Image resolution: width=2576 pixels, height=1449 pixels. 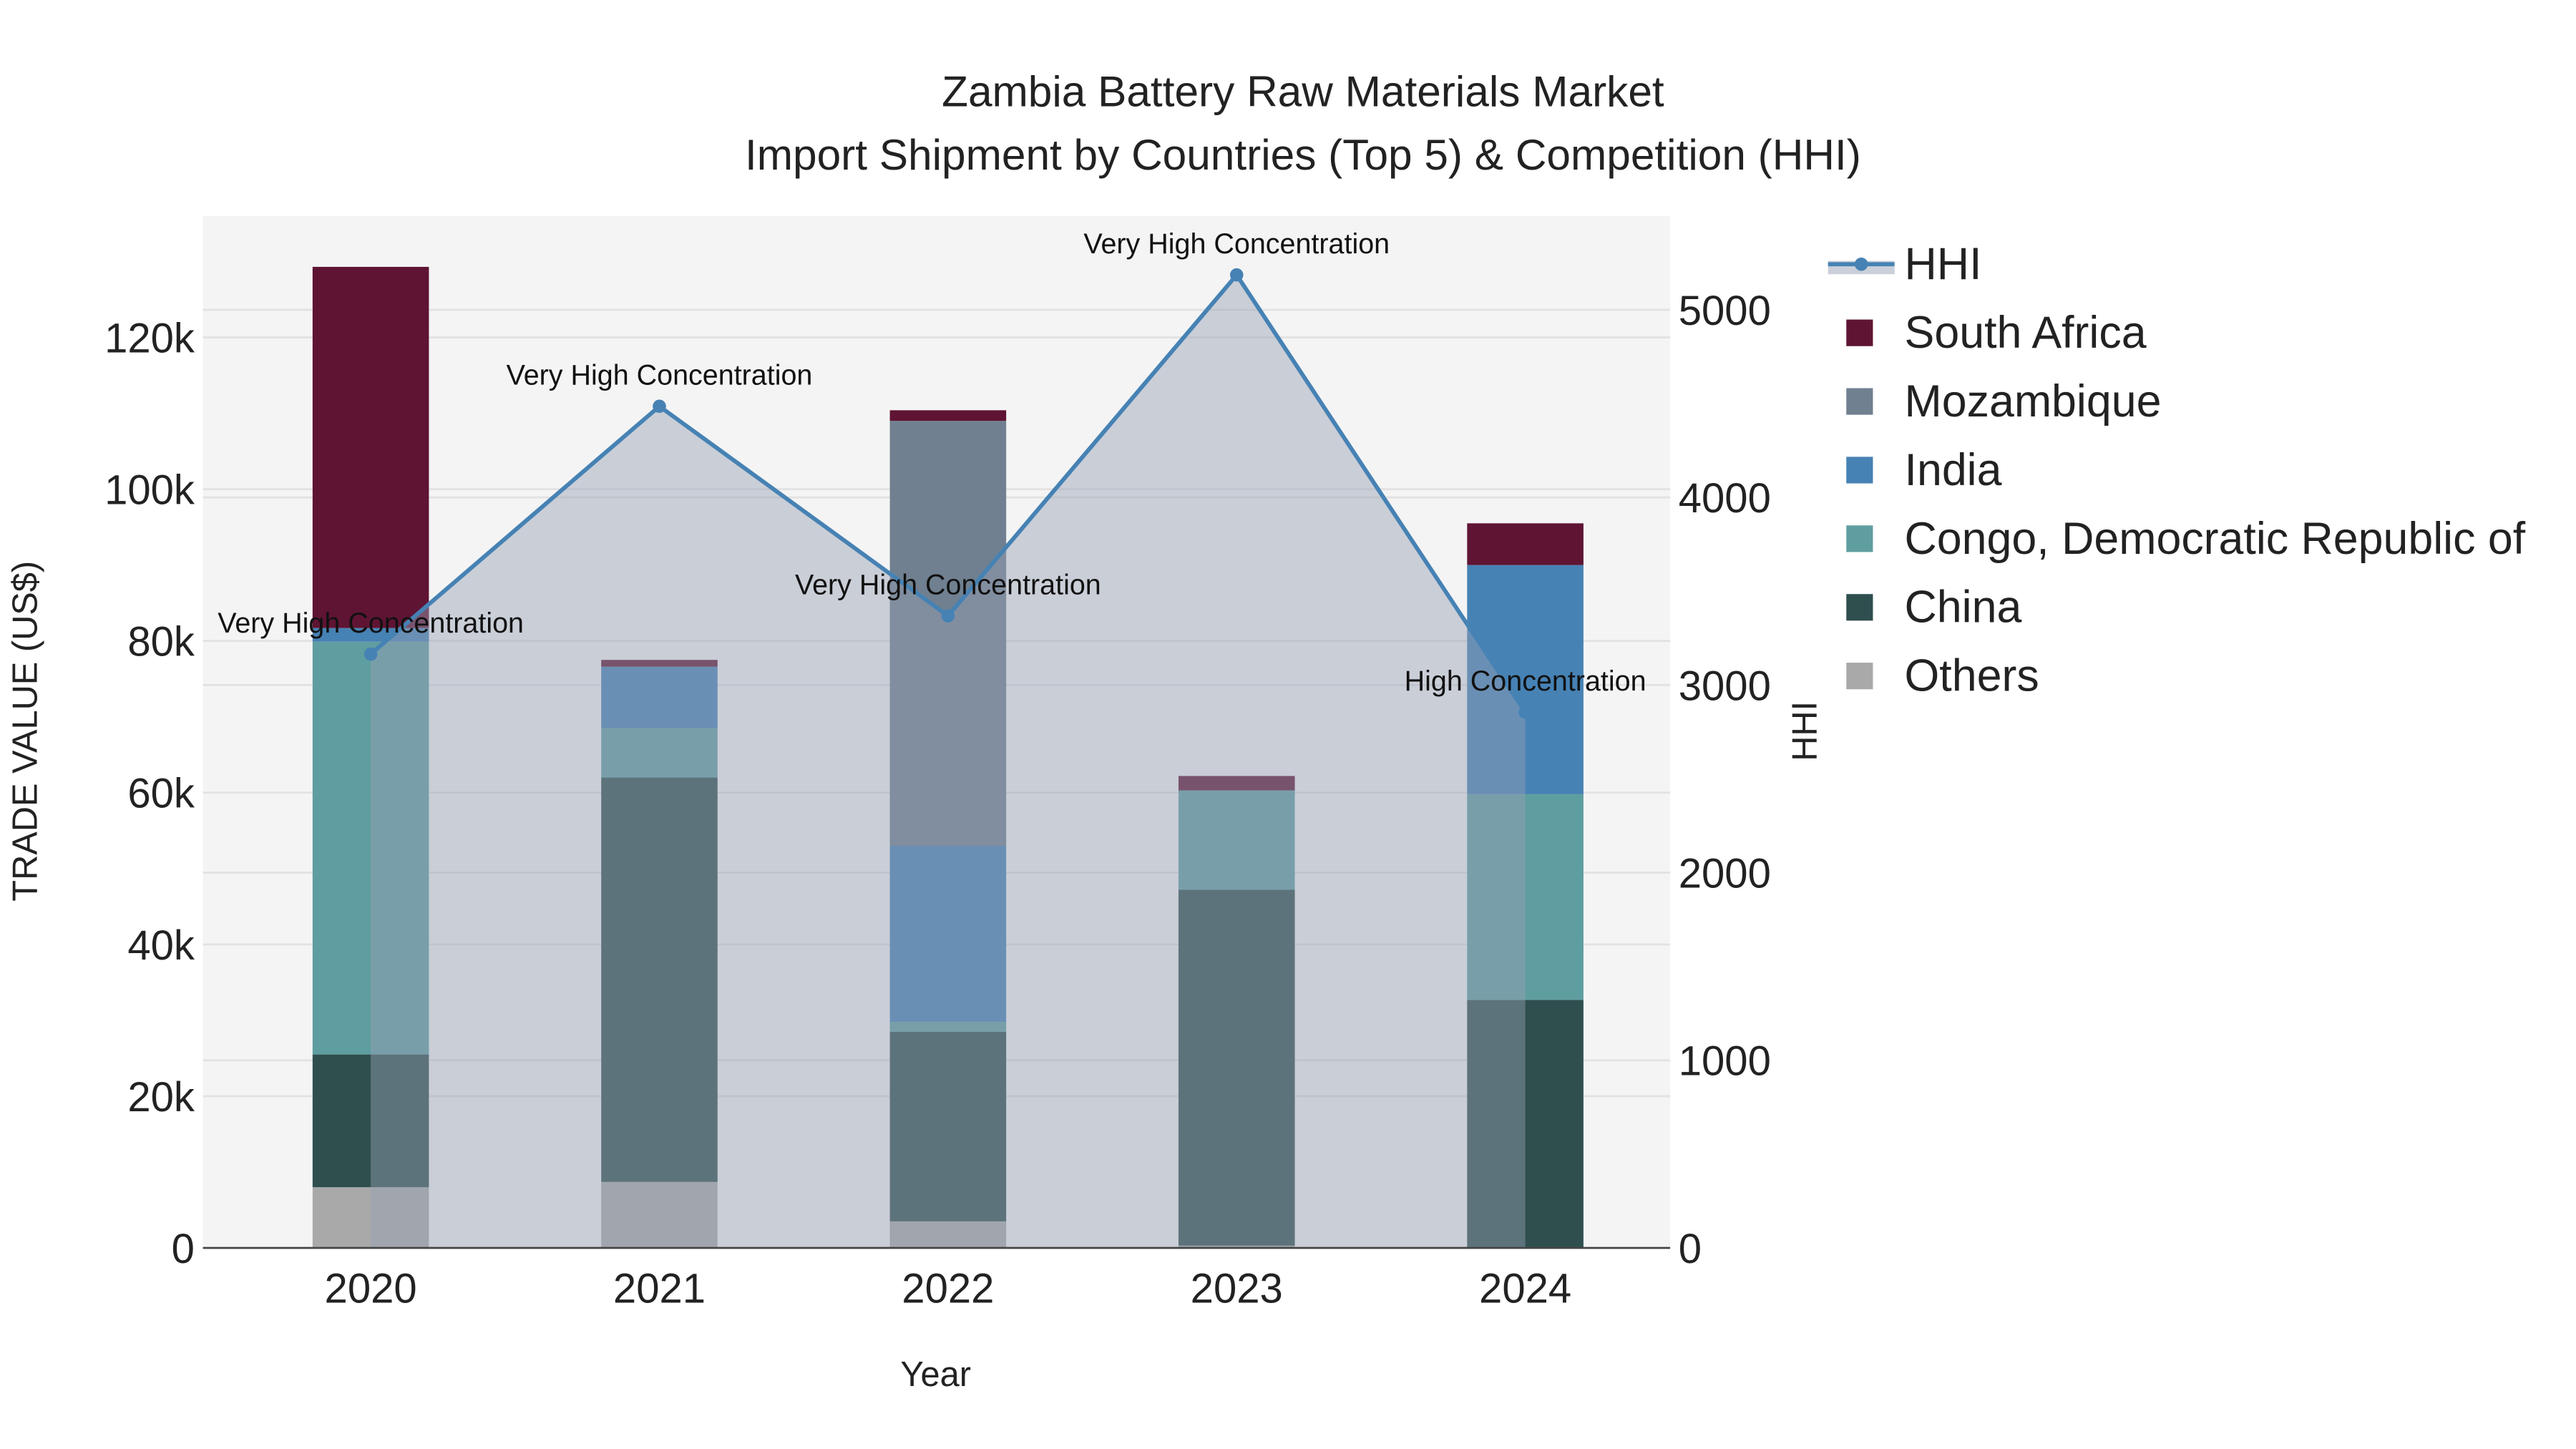 I want to click on y-tick-label: 100k, so click(x=149, y=490).